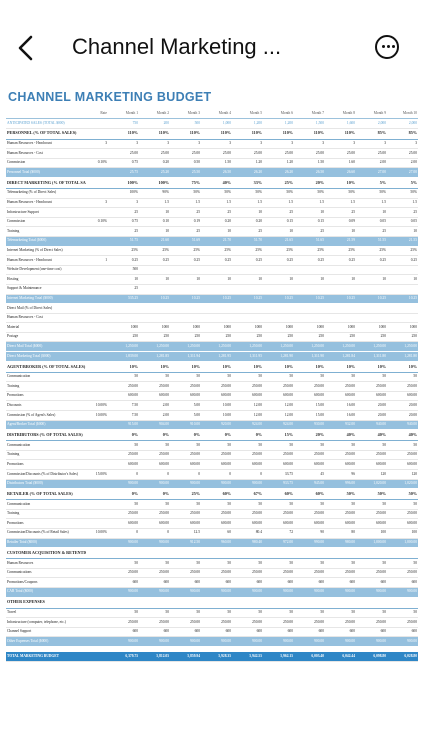 This screenshot has width=422, height=750. What do you see at coordinates (97, 222) in the screenshot?
I see `table-cell: 0.10%` at bounding box center [97, 222].